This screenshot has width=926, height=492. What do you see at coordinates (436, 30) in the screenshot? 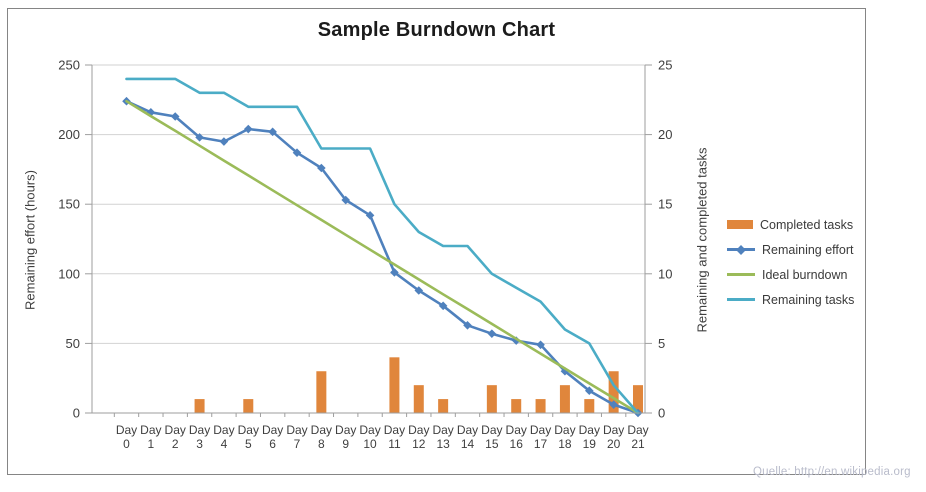
I see `chart-title: Sample Burndown Chart` at bounding box center [436, 30].